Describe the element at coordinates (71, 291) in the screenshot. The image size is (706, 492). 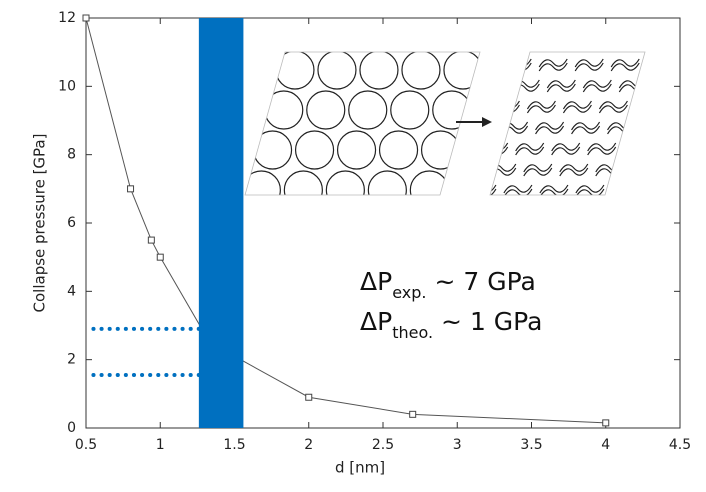
I see `y-tick-label: 4` at that location.